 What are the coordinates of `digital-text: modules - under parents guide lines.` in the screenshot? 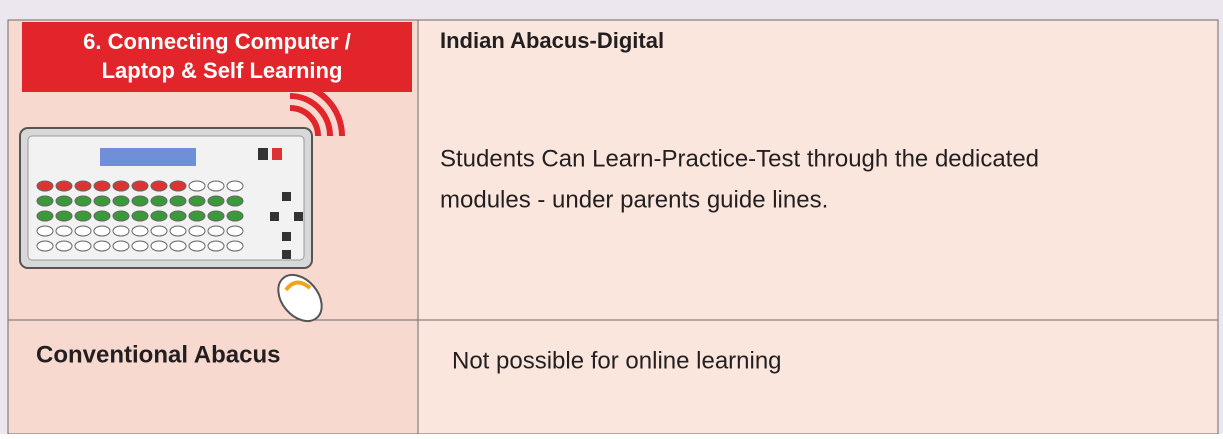 It's located at (634, 199).